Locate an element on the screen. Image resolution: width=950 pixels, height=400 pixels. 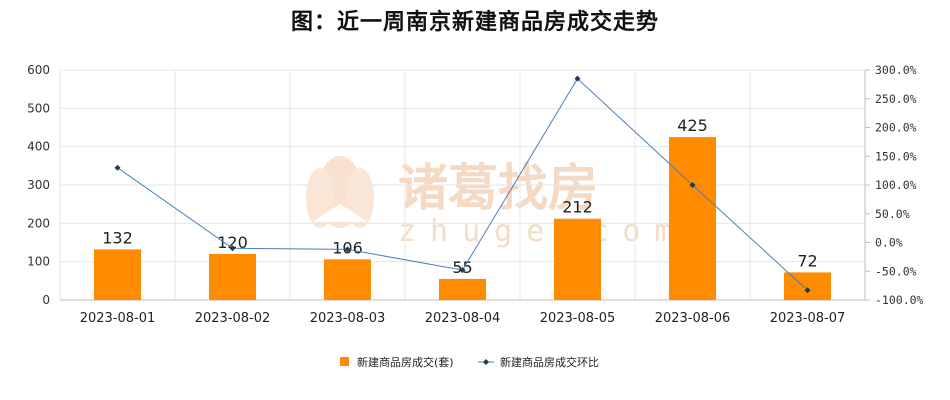
legend-bar-swatch is located at coordinates (344, 361).